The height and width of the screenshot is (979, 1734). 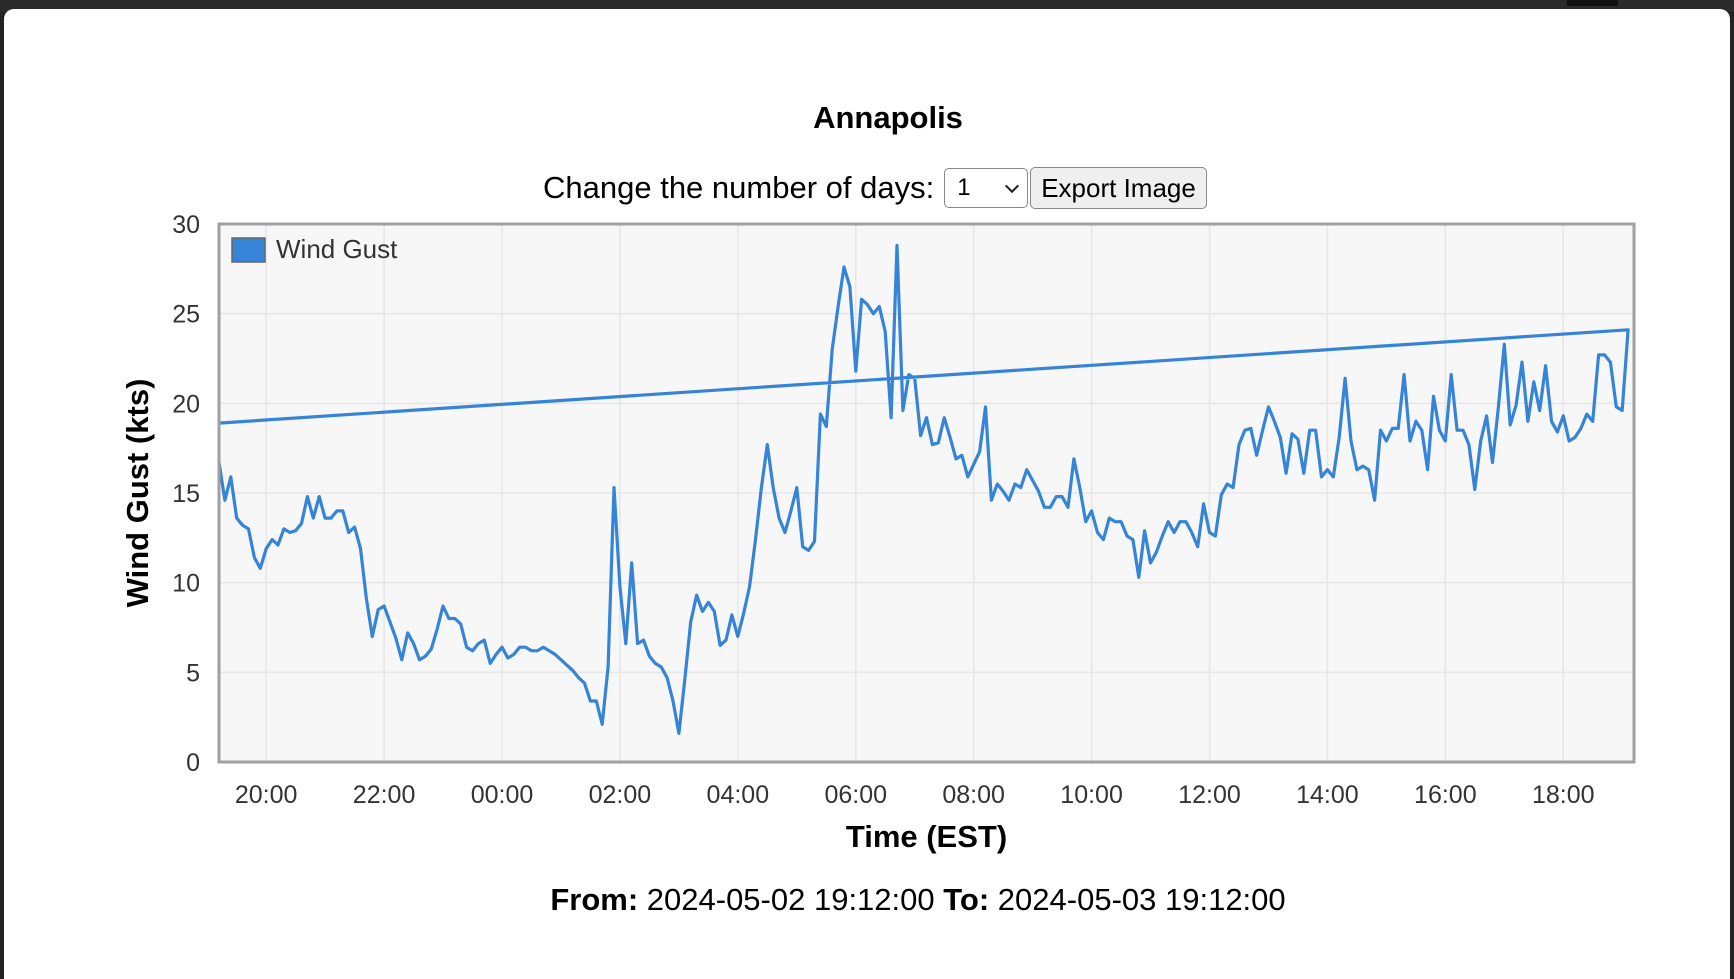 What do you see at coordinates (193, 763) in the screenshot?
I see `y-tick-label: 0` at bounding box center [193, 763].